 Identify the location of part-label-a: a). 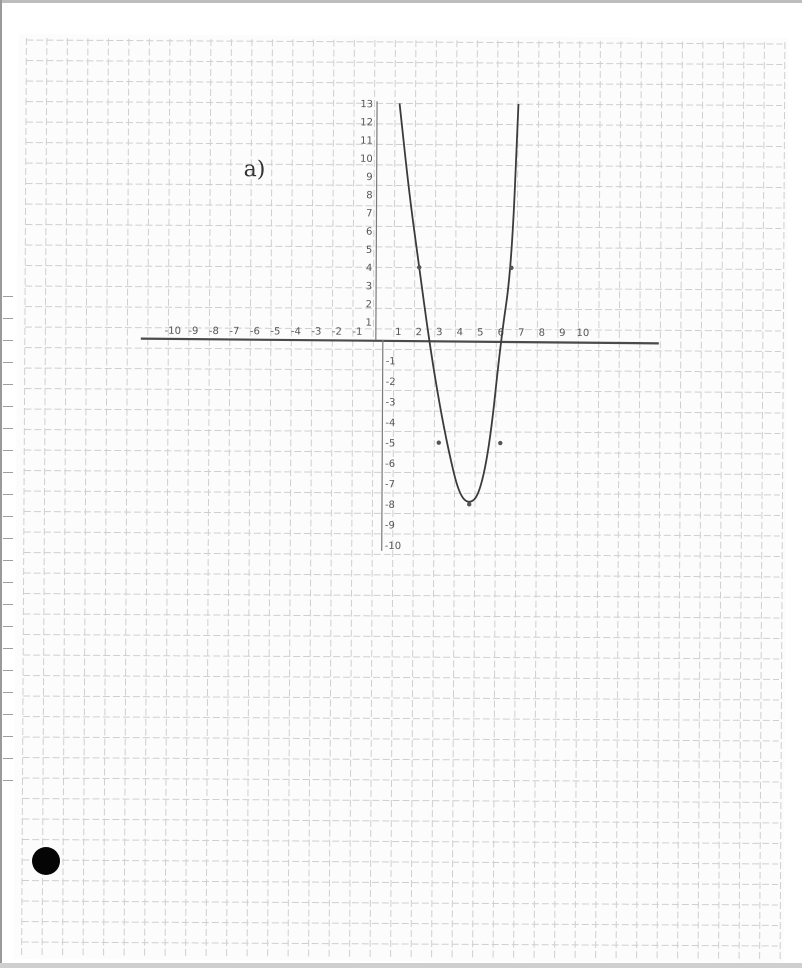
(255, 169).